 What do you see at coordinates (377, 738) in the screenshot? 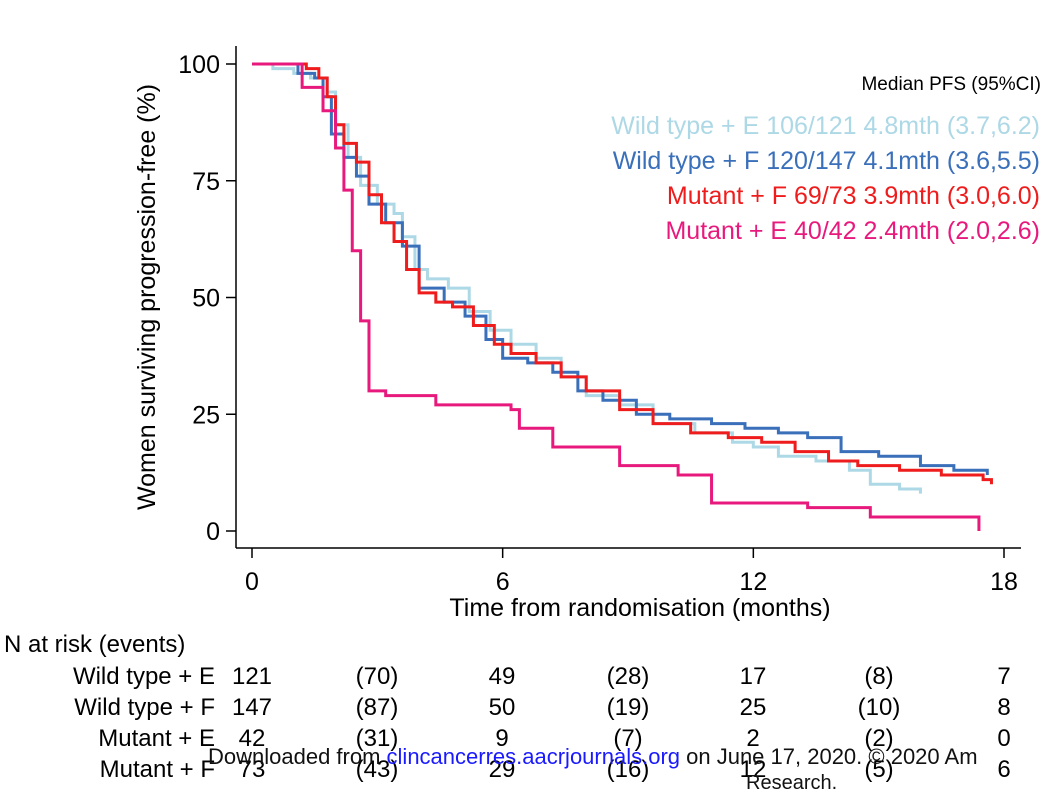
I see `risk-cell: (31)` at bounding box center [377, 738].